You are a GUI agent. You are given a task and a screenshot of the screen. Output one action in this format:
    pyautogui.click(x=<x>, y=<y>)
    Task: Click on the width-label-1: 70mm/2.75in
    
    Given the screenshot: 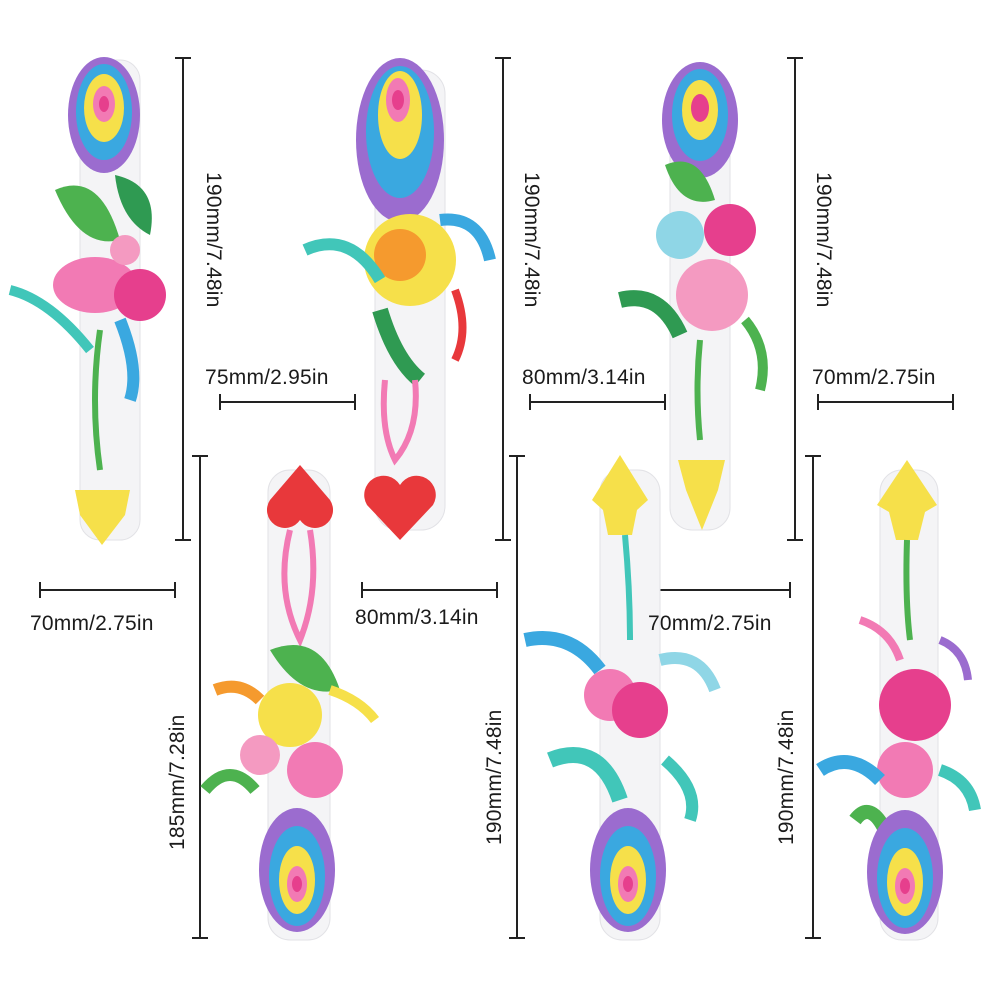 What is the action you would take?
    pyautogui.click(x=92, y=623)
    